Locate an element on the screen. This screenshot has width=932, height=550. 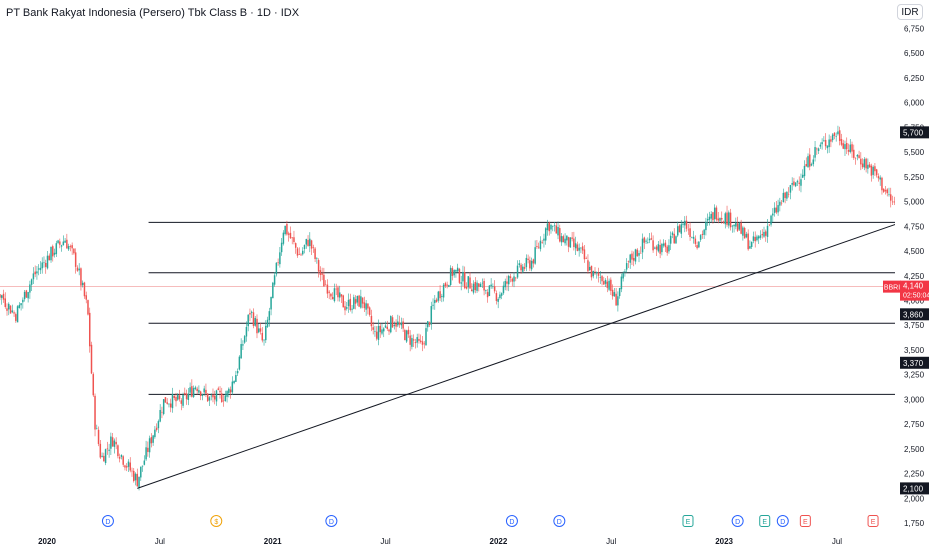
event-marker is located at coordinates (737, 521).